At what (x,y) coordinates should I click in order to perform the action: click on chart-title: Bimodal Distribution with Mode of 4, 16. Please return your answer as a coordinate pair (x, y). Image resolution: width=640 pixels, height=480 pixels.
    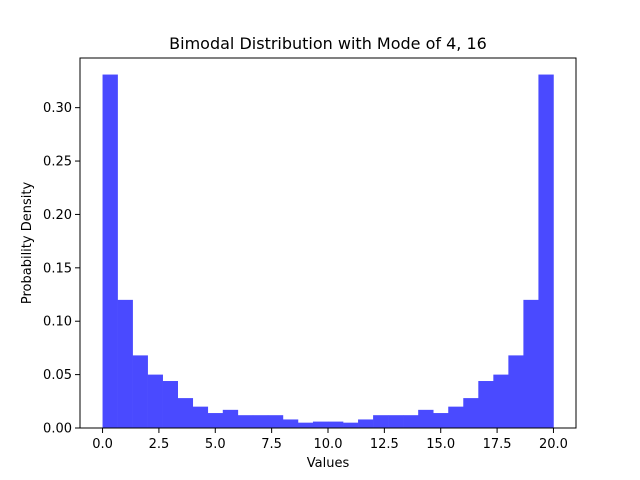
    Looking at the image, I should click on (328, 43).